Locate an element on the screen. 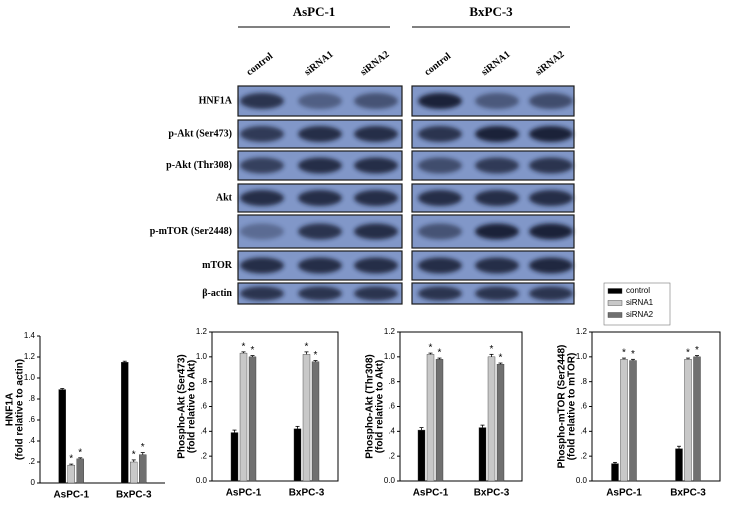 The width and height of the screenshot is (746, 509). legend-label: siRNA1 is located at coordinates (640, 302).